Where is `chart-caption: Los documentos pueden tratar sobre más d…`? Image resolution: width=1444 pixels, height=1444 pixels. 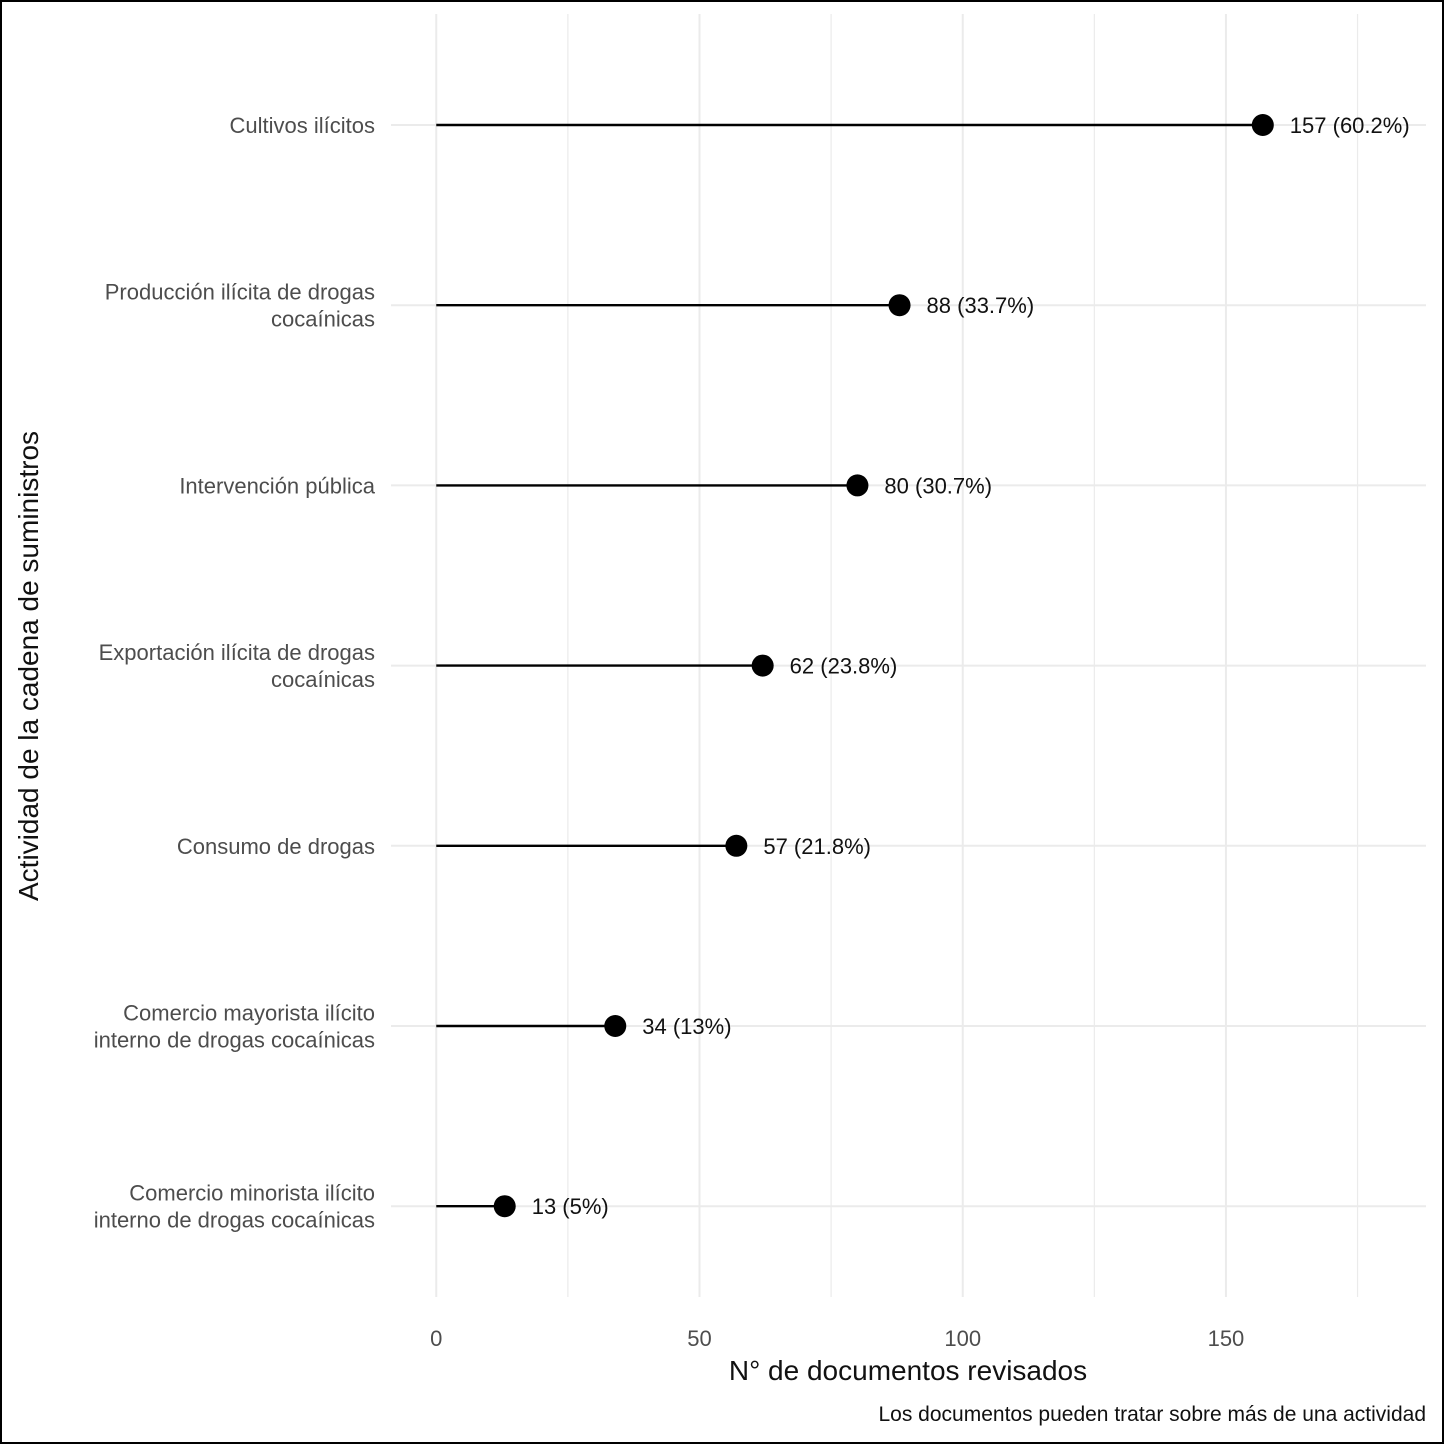
chart-caption: Los documentos pueden tratar sobre más d… is located at coordinates (1152, 1414).